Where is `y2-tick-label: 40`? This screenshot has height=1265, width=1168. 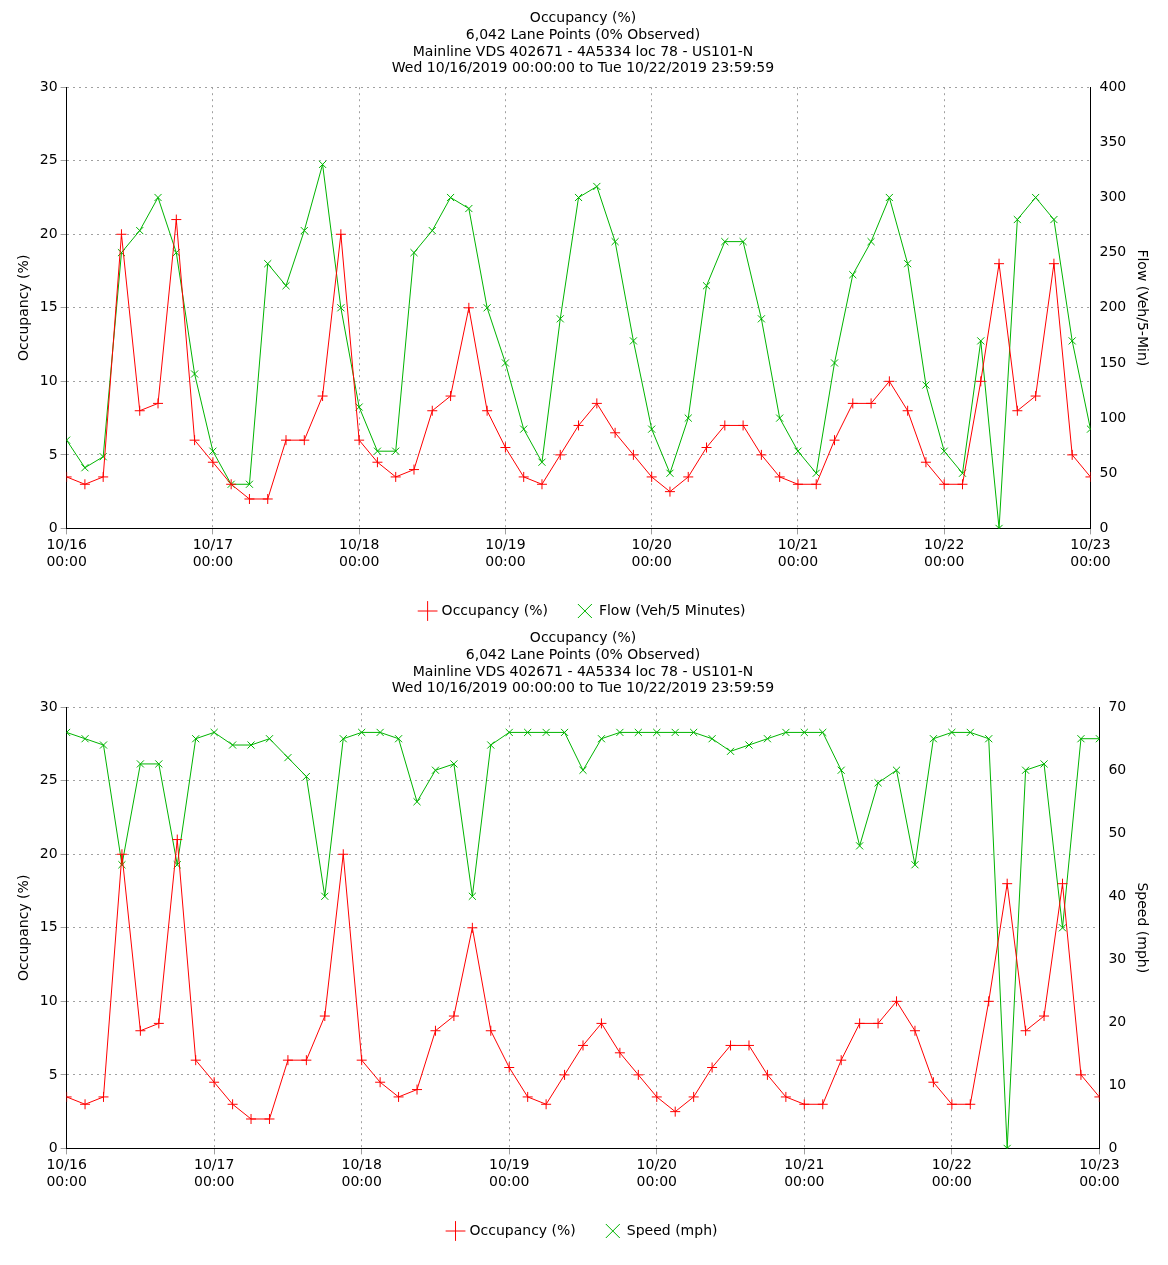
y2-tick-label: 40 is located at coordinates (1117, 894).